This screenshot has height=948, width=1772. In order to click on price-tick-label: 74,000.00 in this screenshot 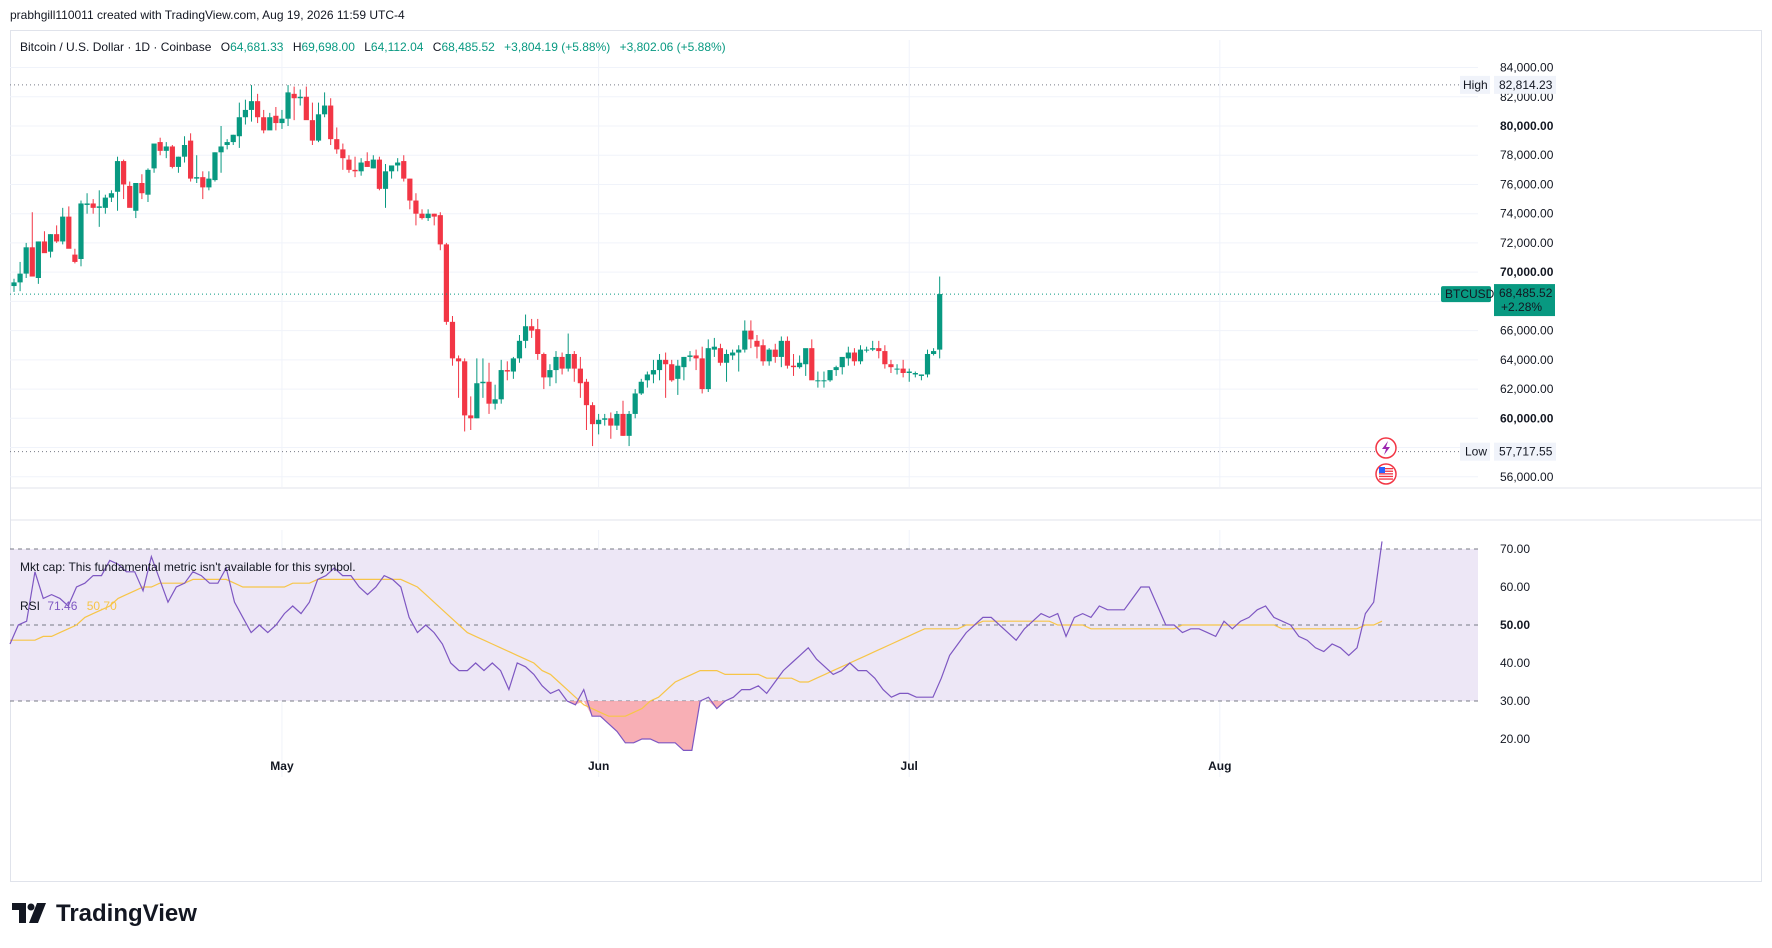, I will do `click(1527, 214)`.